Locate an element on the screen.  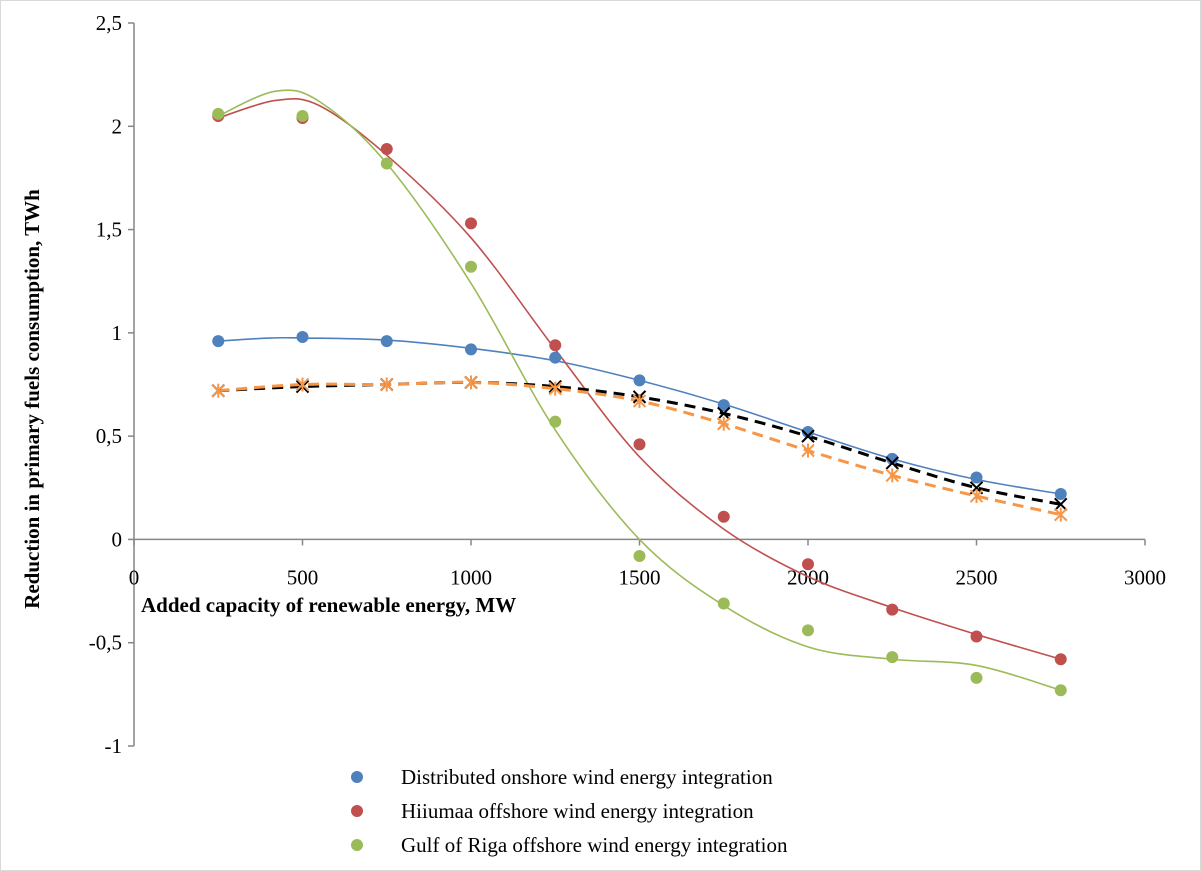
y-tick-label: -0,5 is located at coordinates (105, 643).